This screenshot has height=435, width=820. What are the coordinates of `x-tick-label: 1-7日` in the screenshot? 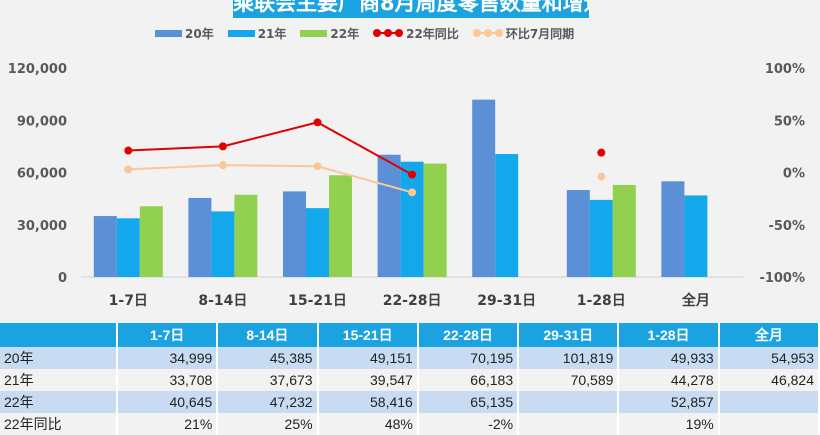 It's located at (128, 301).